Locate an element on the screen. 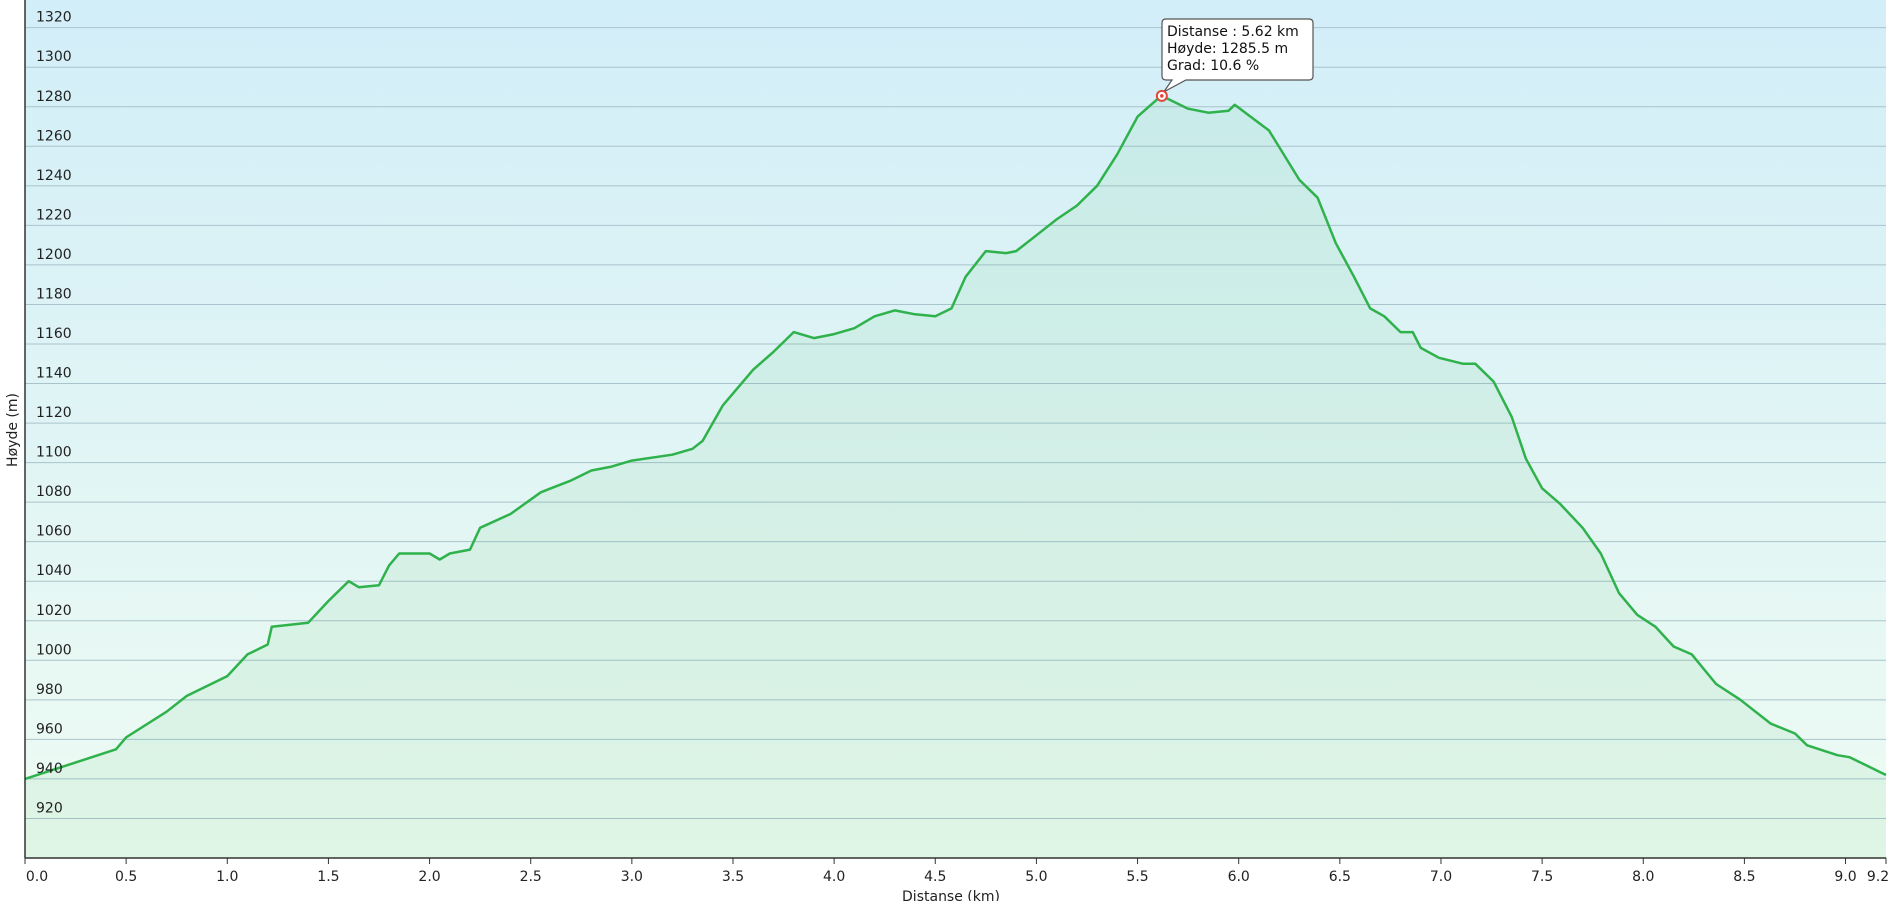 This screenshot has width=1896, height=901. y-tick-label: 980 is located at coordinates (49, 690).